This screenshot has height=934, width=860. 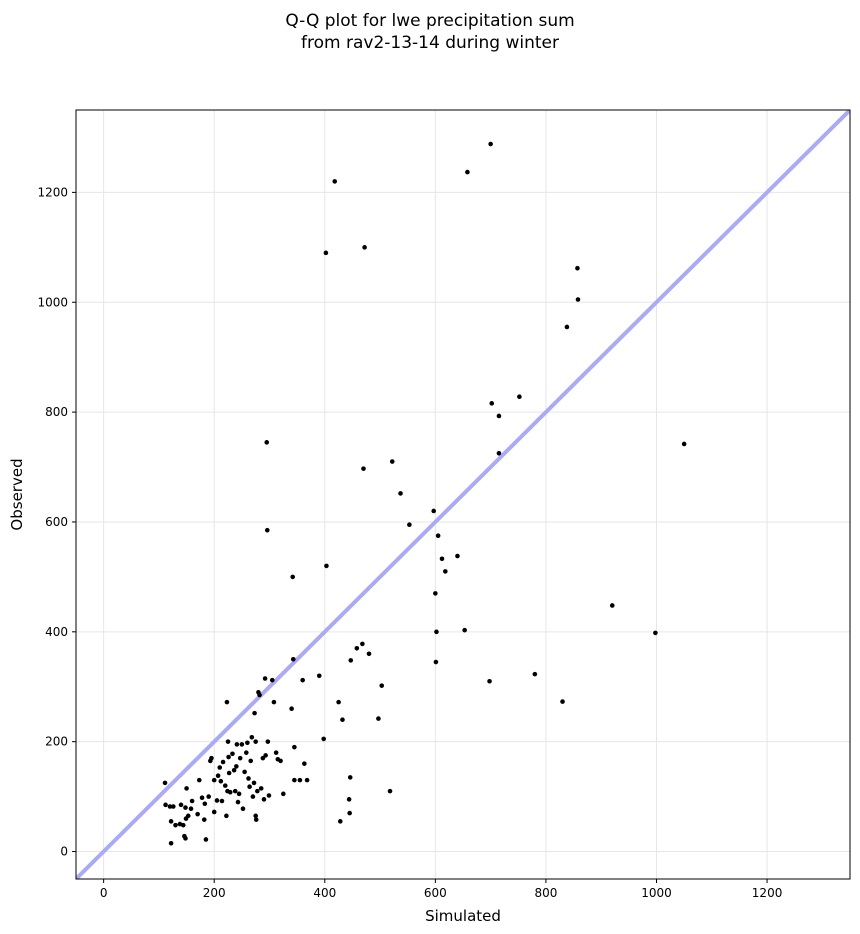 What do you see at coordinates (52, 192) in the screenshot?
I see `y-tick-label: 1200` at bounding box center [52, 192].